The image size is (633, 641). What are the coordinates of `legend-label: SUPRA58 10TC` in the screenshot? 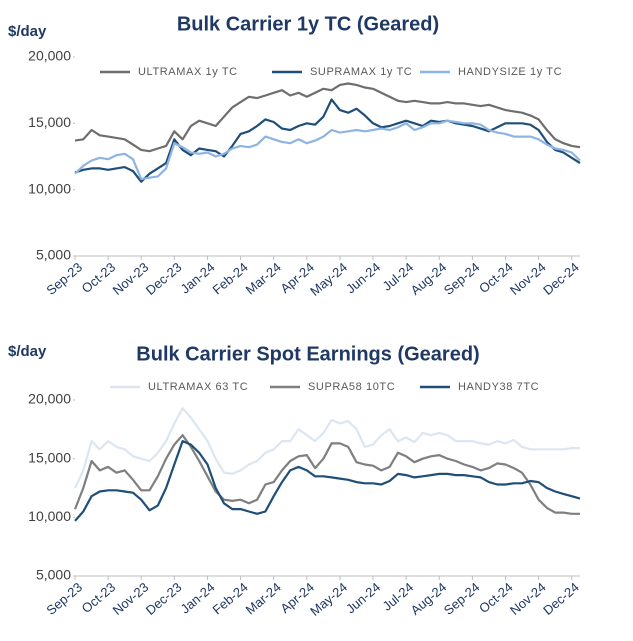 It's located at (351, 387).